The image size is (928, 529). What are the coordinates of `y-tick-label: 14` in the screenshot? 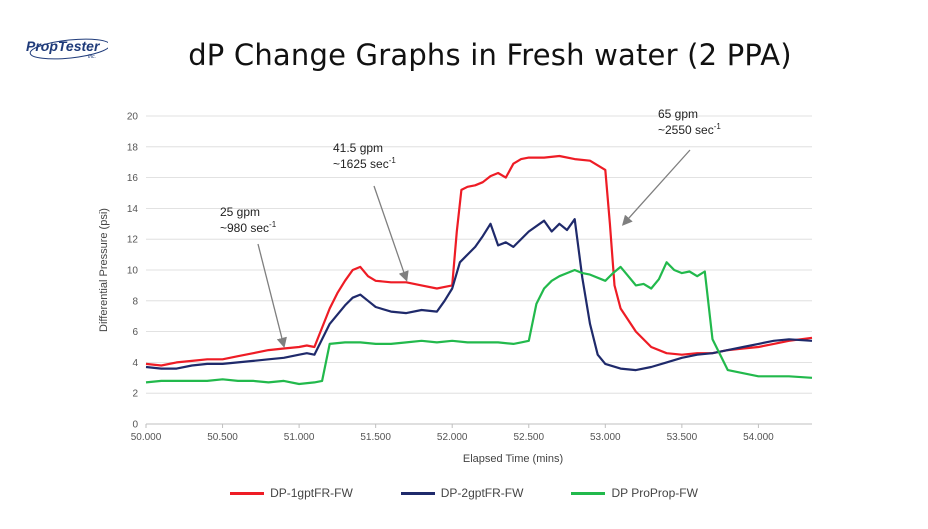 It's located at (133, 209).